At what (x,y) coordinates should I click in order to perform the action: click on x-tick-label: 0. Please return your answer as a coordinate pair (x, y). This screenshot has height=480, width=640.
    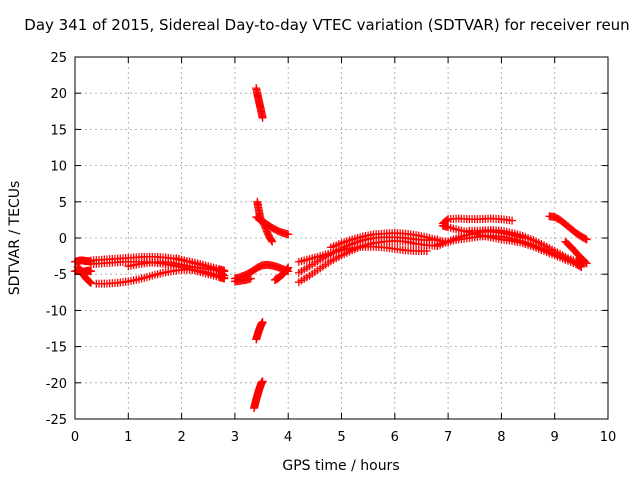
    Looking at the image, I should click on (75, 437).